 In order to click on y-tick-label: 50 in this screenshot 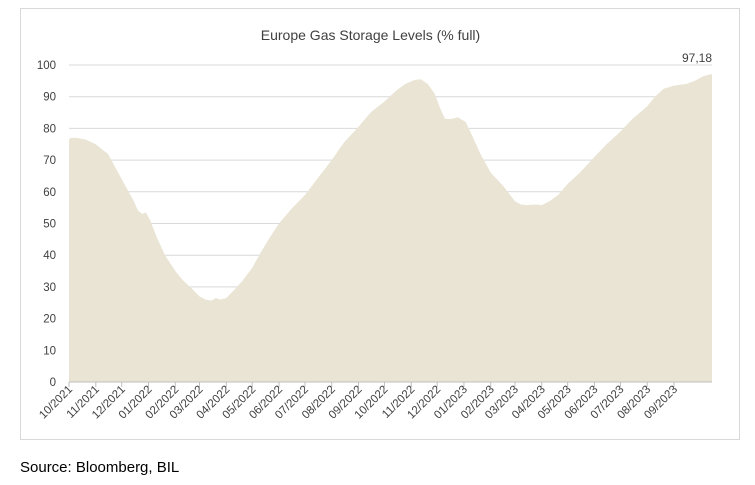, I will do `click(49, 225)`.